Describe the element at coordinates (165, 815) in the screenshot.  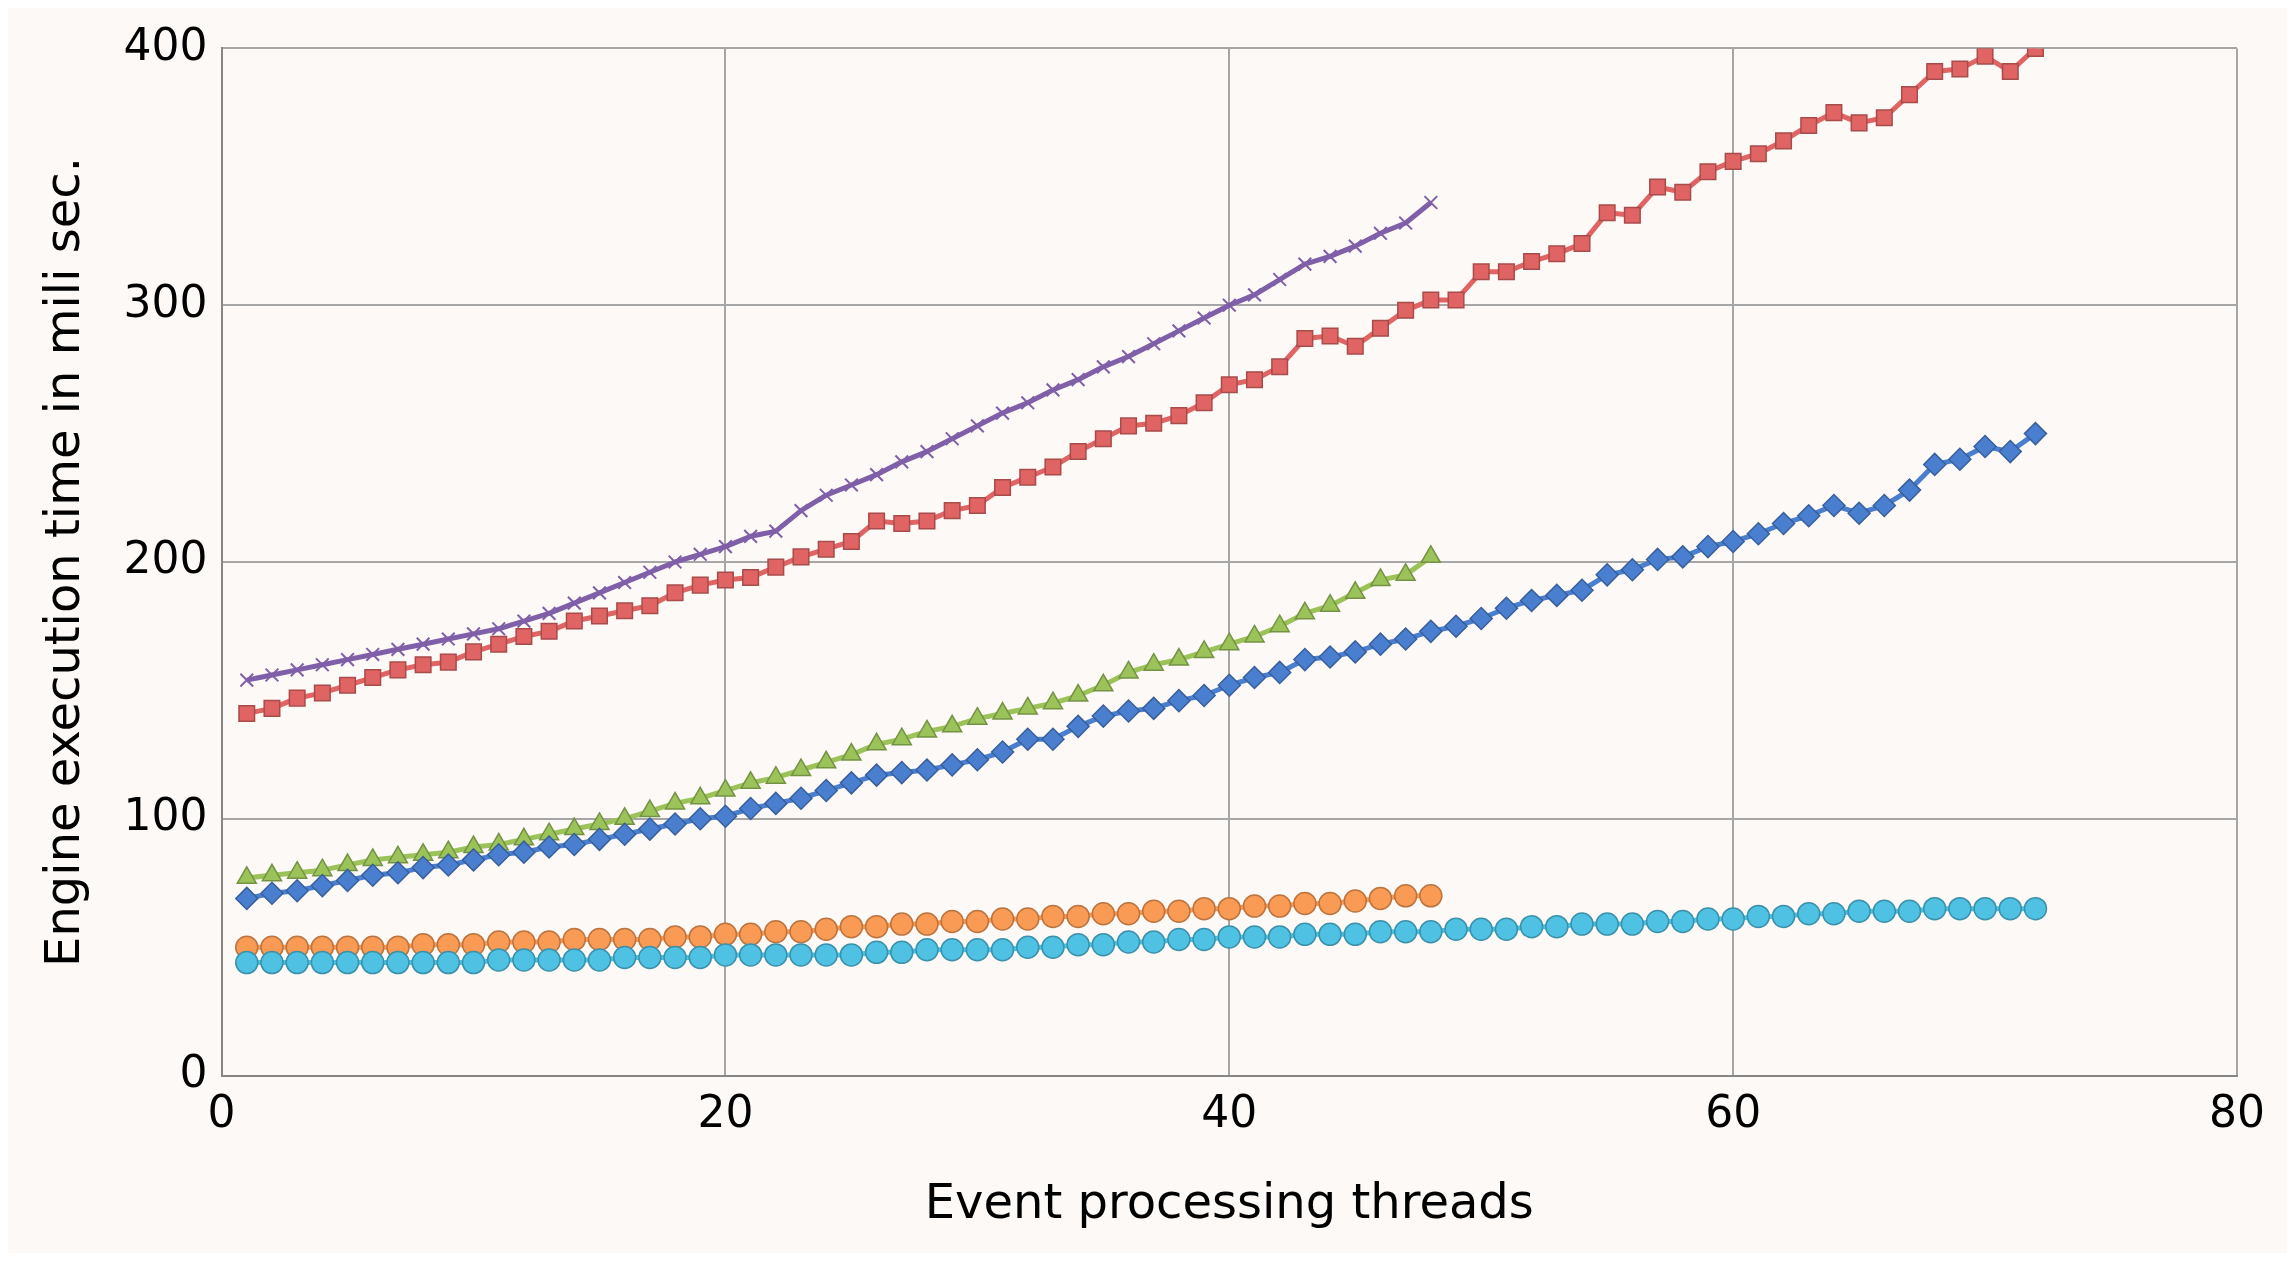
I see `y-tick-label: 100` at that location.